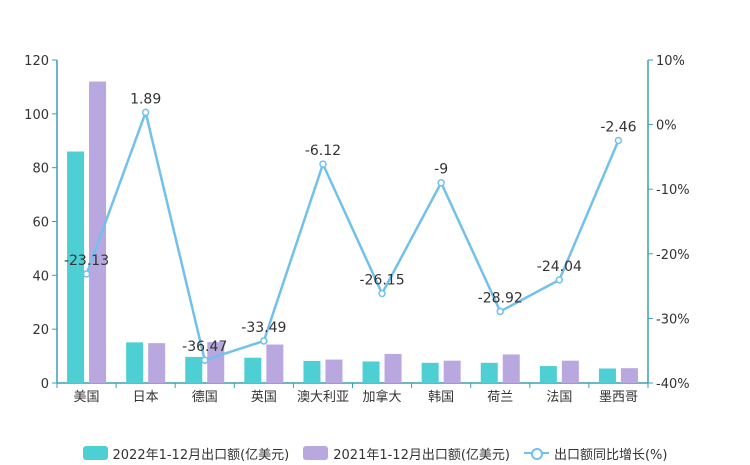  I want to click on left-tick-label: 20, so click(40, 330).